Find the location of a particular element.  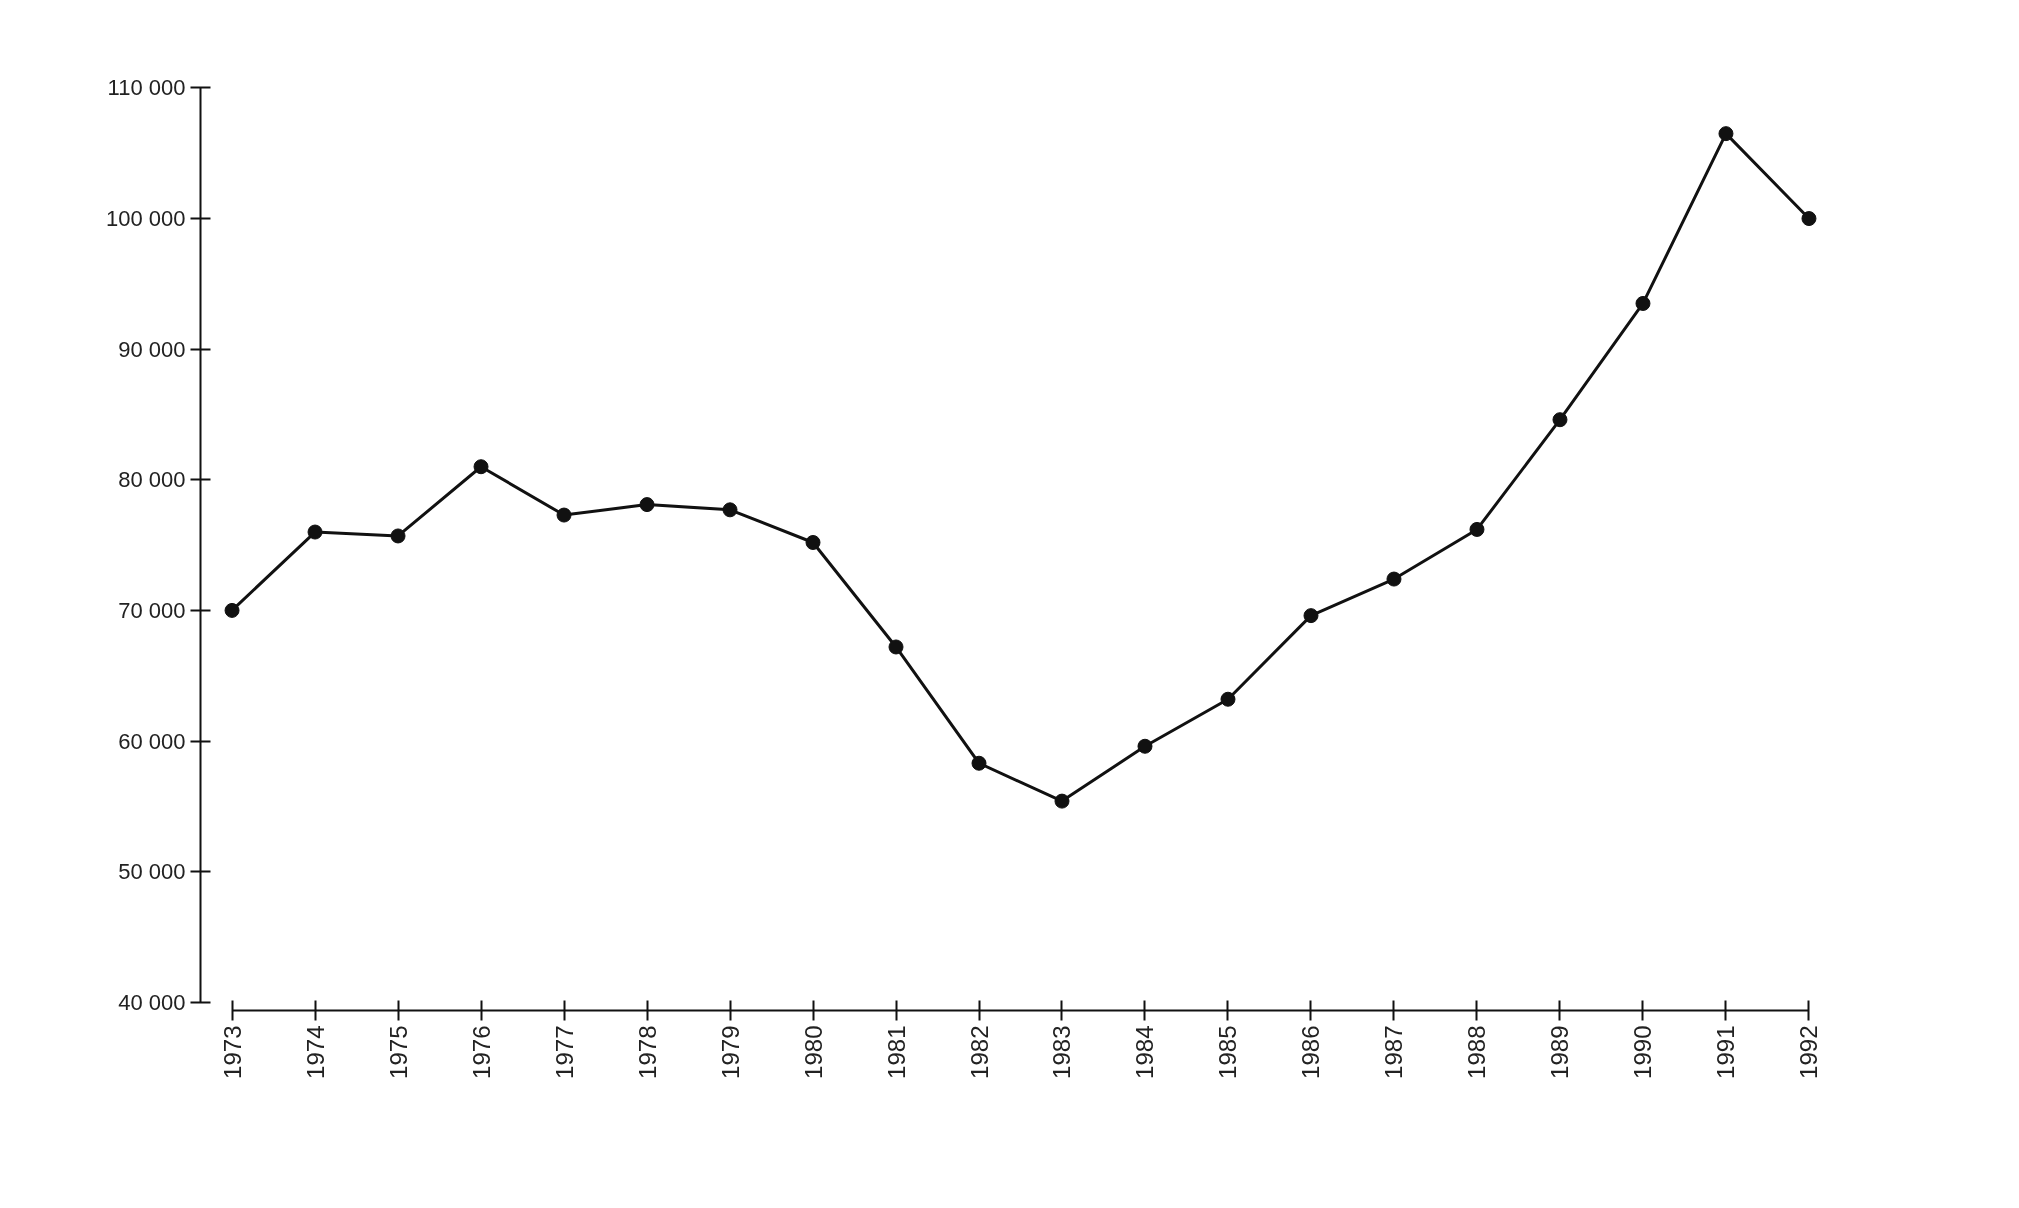

y-tick-label: 80 000 is located at coordinates (152, 480).